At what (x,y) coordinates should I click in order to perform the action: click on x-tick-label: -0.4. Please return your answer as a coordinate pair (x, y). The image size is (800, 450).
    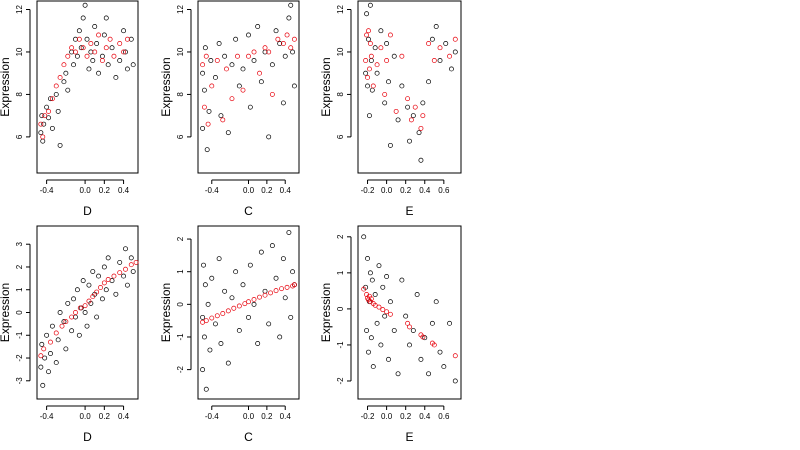
    Looking at the image, I should click on (47, 190).